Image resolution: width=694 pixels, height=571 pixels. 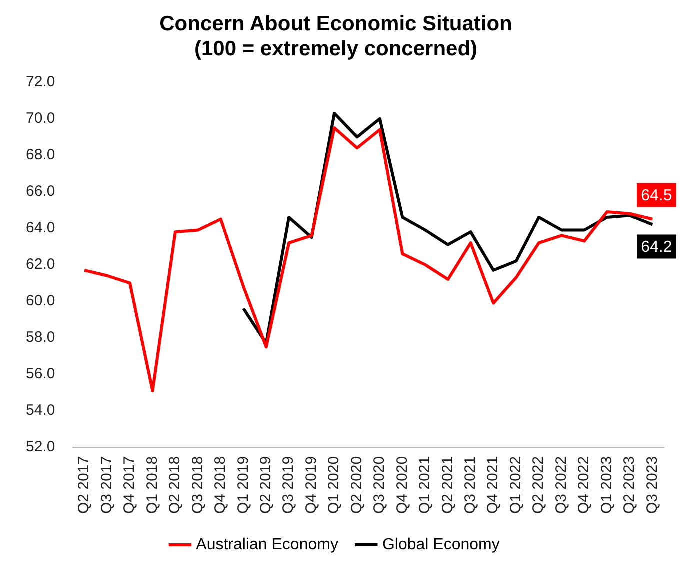 What do you see at coordinates (41, 374) in the screenshot?
I see `y-tick-label: 56.0` at bounding box center [41, 374].